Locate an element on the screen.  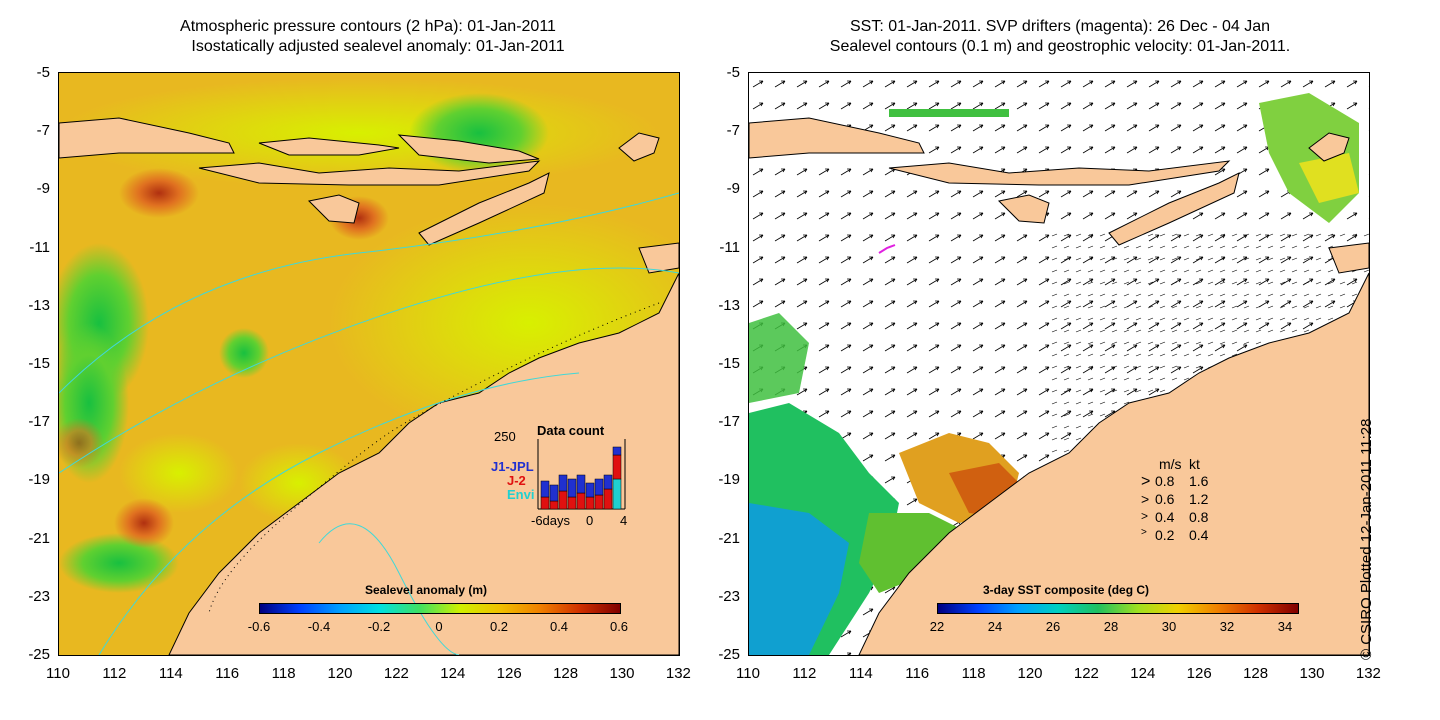
colorbar-tick-label: -0.4 is located at coordinates (319, 626).